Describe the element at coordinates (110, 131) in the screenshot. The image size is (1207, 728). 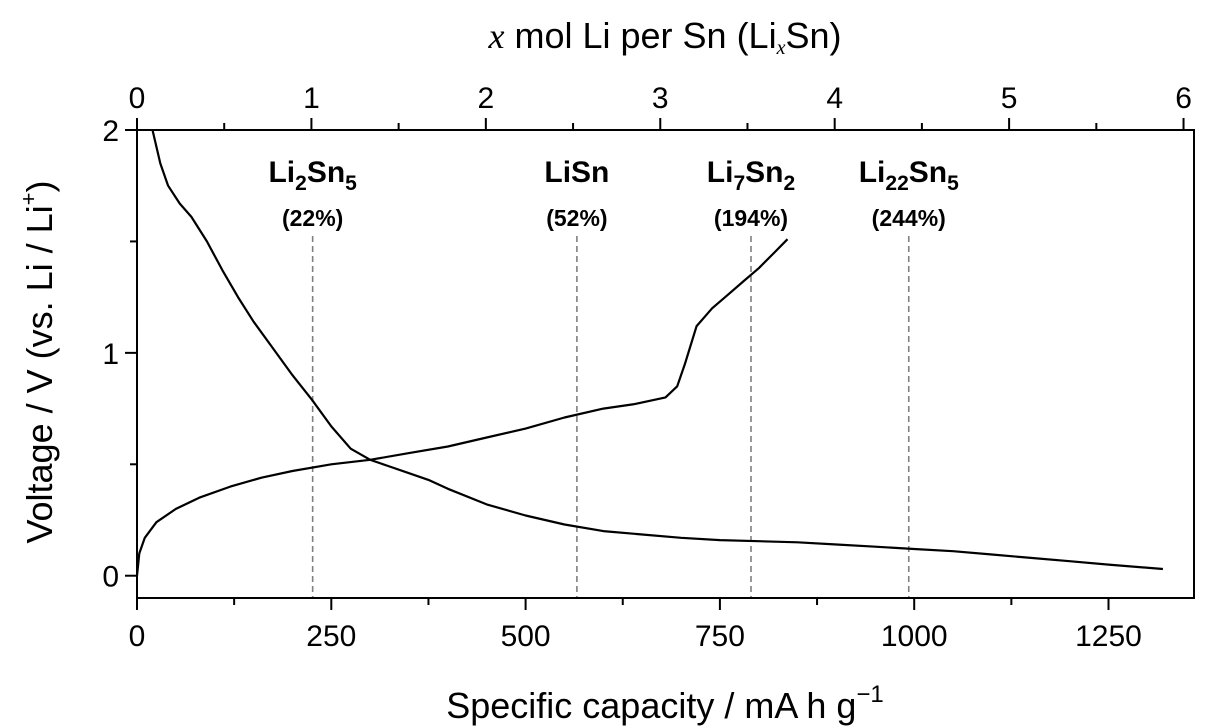
I see `y-tick-label-2: 2` at that location.